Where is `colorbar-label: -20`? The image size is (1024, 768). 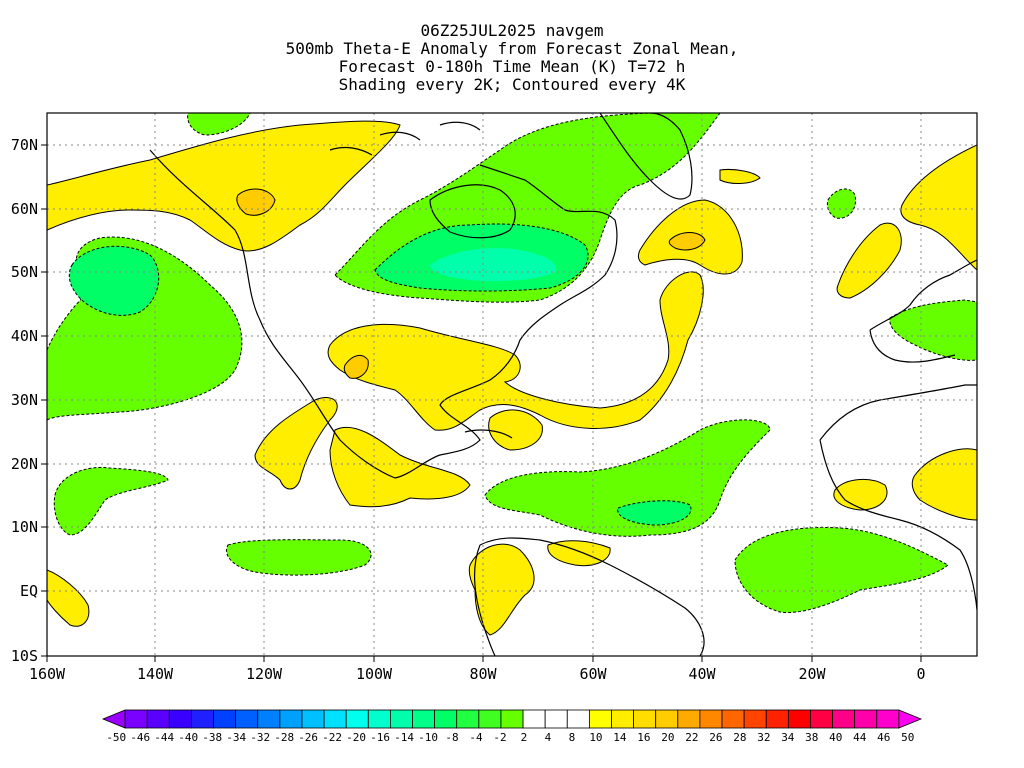
colorbar-label: -20 is located at coordinates (356, 737).